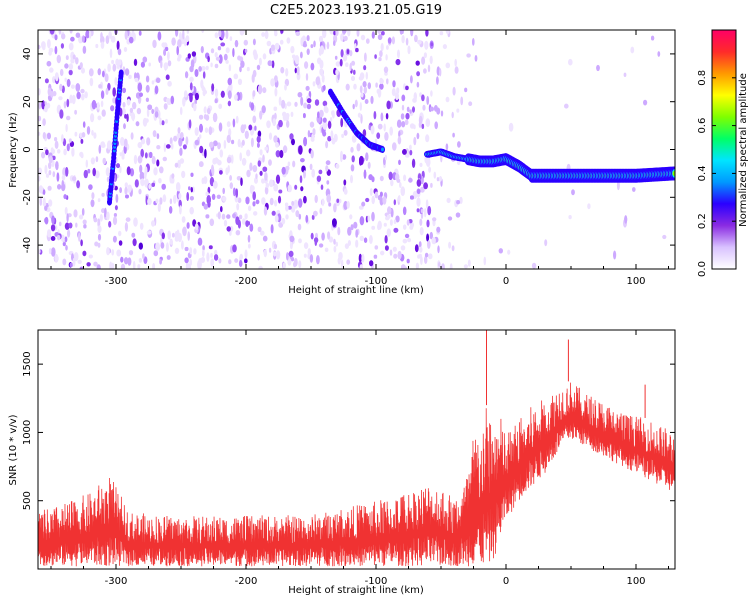 The image size is (750, 600). What do you see at coordinates (702, 269) in the screenshot?
I see `colorbar-tick-label: 0.0` at bounding box center [702, 269].